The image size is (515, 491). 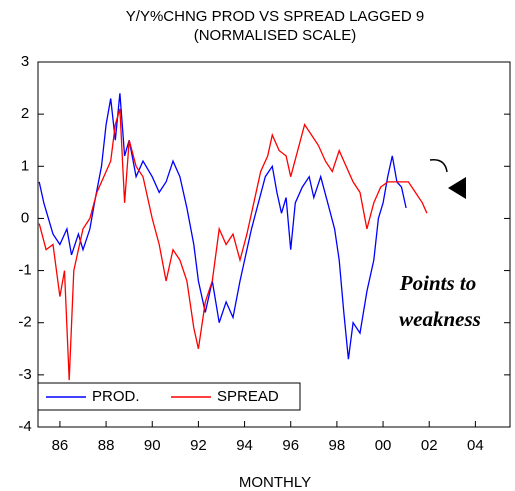 I want to click on arrowhead, so click(x=457, y=188).